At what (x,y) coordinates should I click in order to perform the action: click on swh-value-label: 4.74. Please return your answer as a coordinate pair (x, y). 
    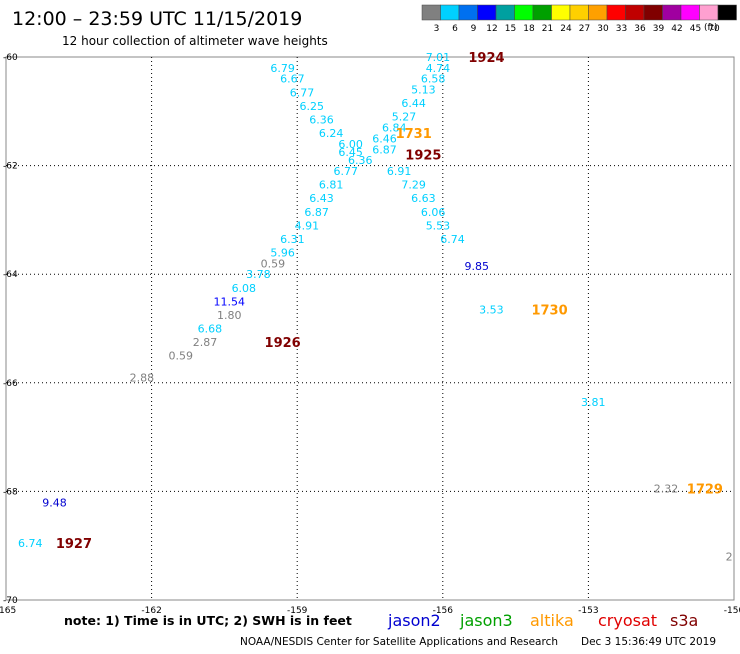
    Looking at the image, I should click on (438, 68).